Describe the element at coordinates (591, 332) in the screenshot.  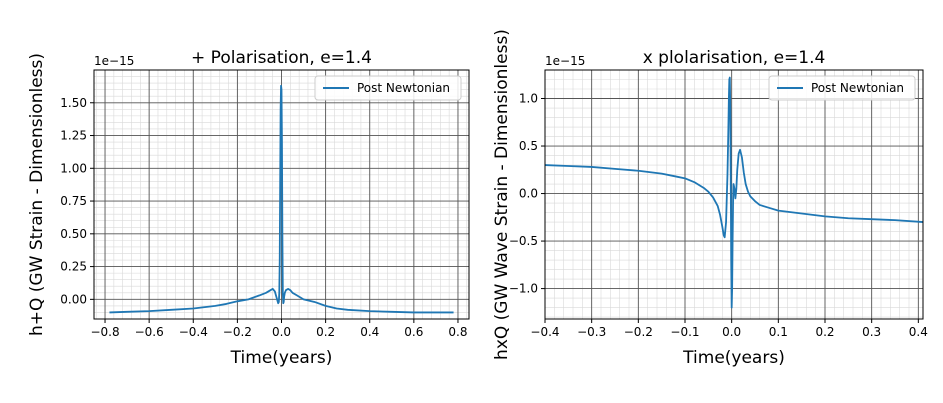
I see `x-tick-label: −0.3` at that location.